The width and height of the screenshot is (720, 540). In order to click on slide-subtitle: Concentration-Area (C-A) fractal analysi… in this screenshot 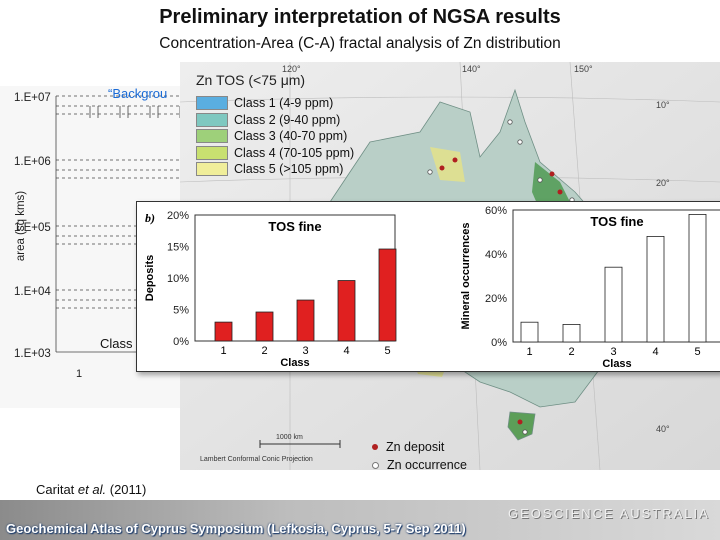, I will do `click(360, 43)`.